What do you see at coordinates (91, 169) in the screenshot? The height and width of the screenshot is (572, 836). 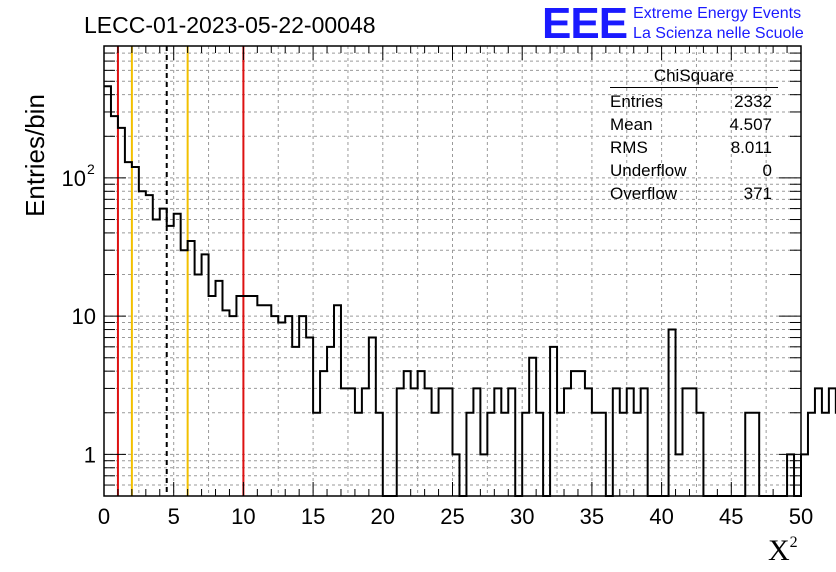 I see `y-tick-label-exponent: 2` at bounding box center [91, 169].